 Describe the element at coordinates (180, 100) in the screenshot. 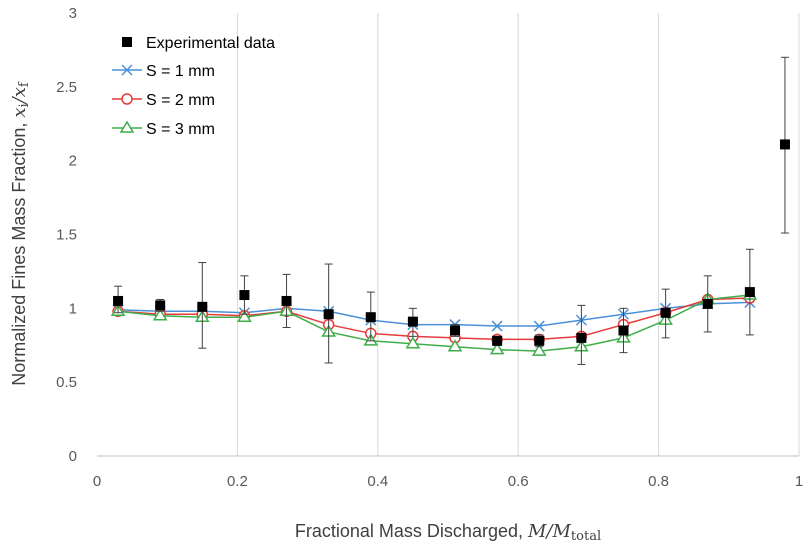

I see `legend-label-s2: S = 2 mm` at that location.